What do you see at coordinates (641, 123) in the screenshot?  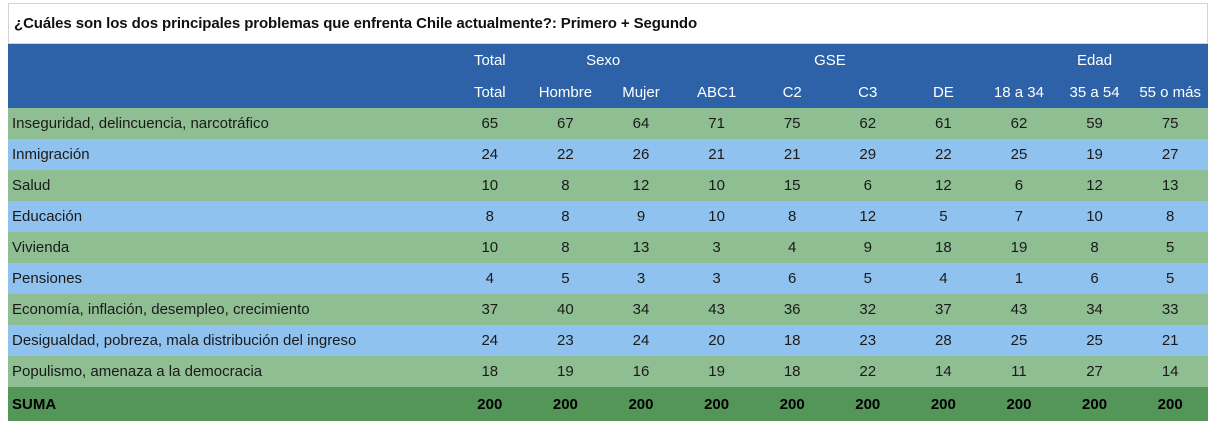 I see `data-cell: 64` at bounding box center [641, 123].